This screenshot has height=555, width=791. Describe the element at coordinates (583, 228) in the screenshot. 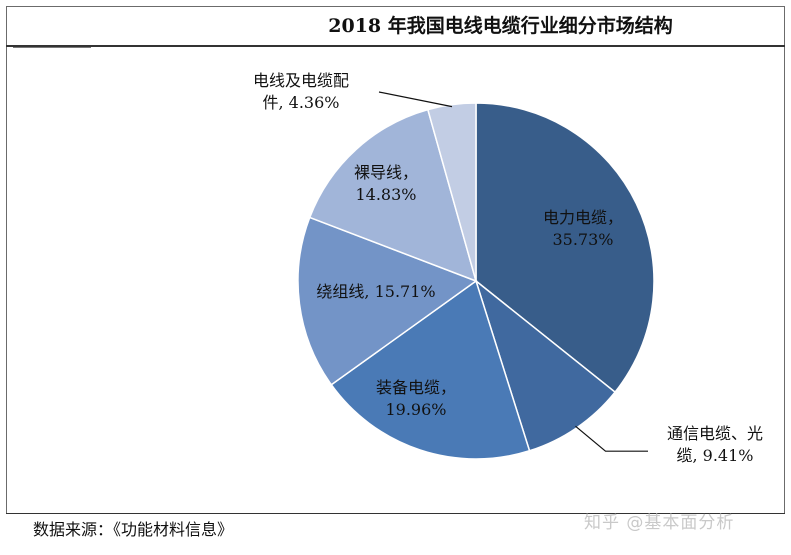

I see `slice-label-1: 电力电缆， 35.73%` at that location.